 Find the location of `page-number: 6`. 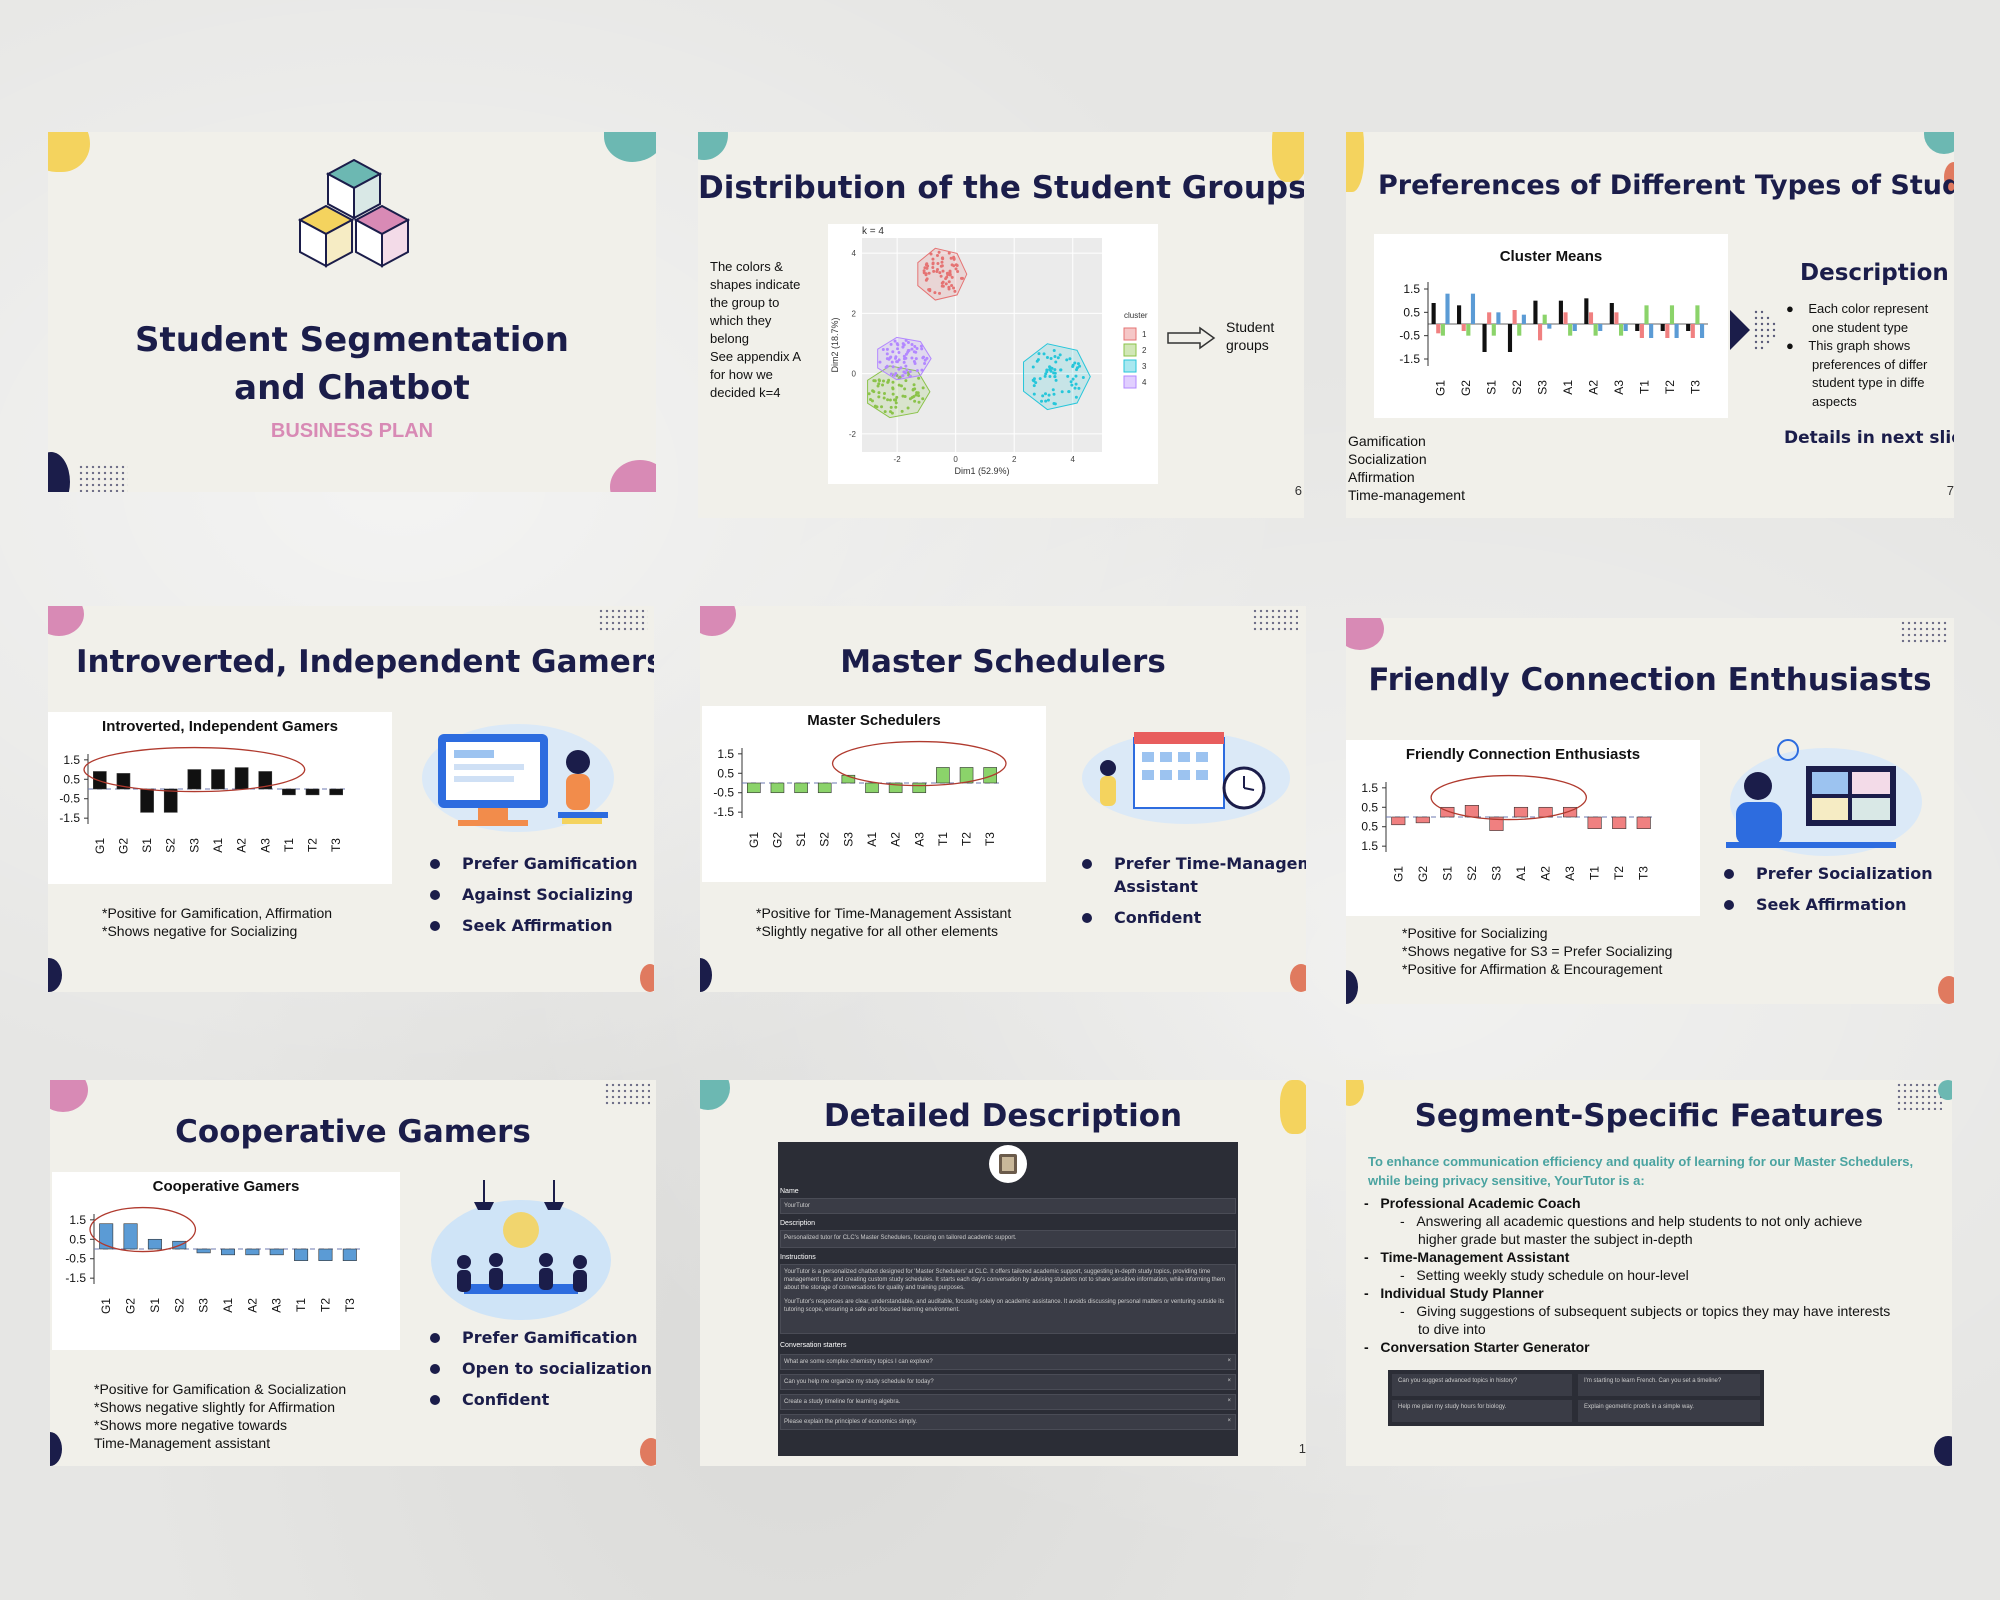

page-number: 6 is located at coordinates (1298, 490).